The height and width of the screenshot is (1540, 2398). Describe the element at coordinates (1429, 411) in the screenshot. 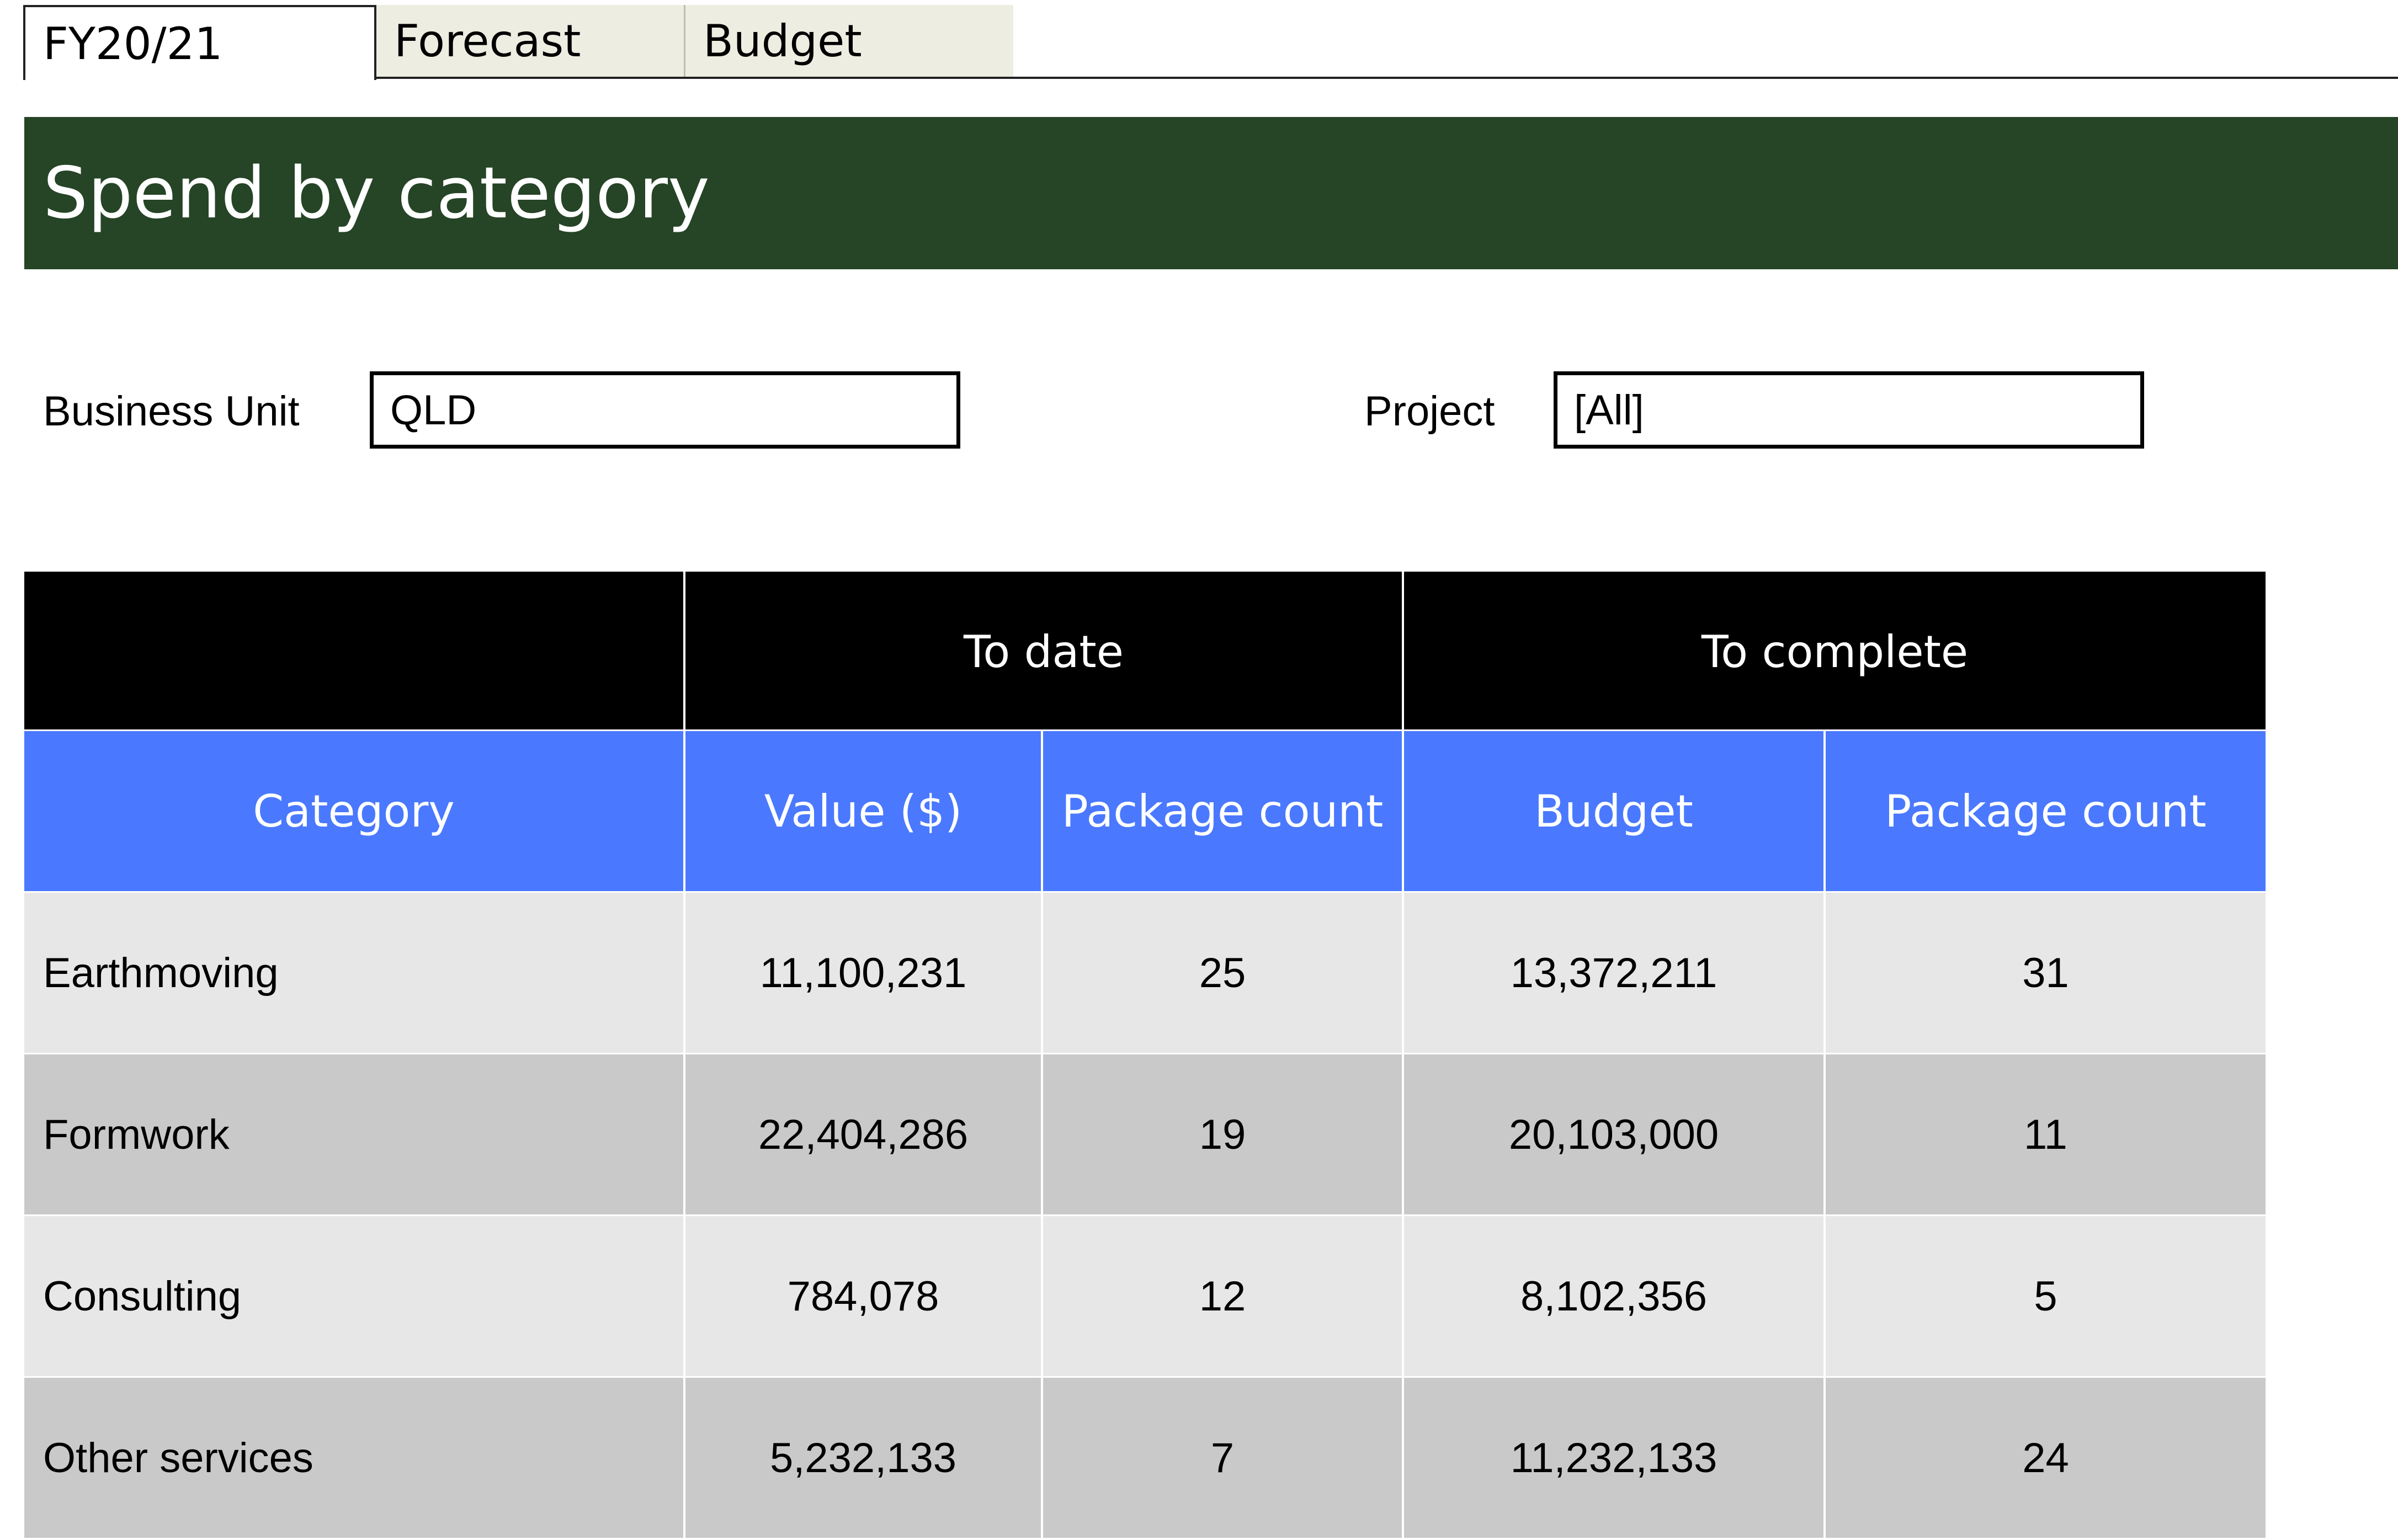

I see `project-label: Project` at that location.